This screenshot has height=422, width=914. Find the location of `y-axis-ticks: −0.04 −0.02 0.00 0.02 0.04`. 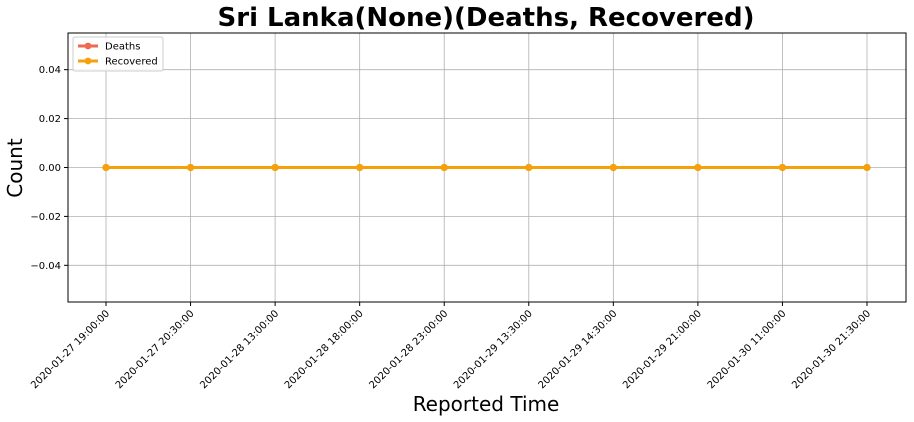

y-axis-ticks: −0.04 −0.02 0.00 0.02 0.04 is located at coordinates (49, 168).